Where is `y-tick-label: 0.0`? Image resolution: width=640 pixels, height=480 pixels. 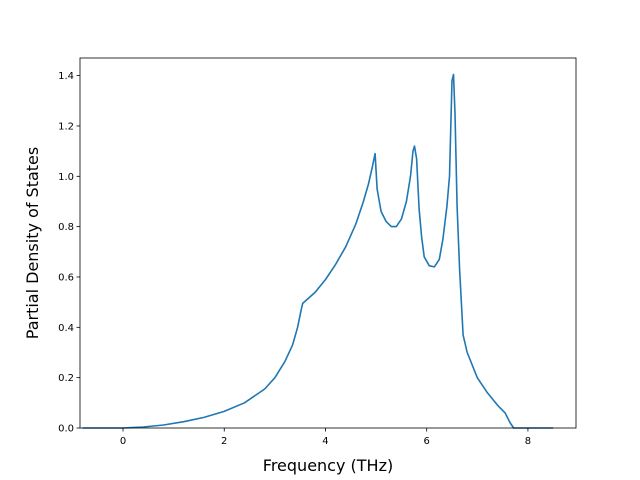 y-tick-label: 0.0 is located at coordinates (66, 429).